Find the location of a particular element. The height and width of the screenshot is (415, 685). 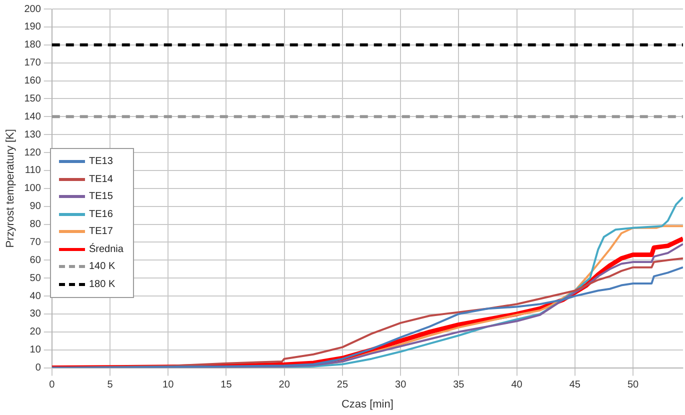

x-tick-label: 0 is located at coordinates (52, 385).